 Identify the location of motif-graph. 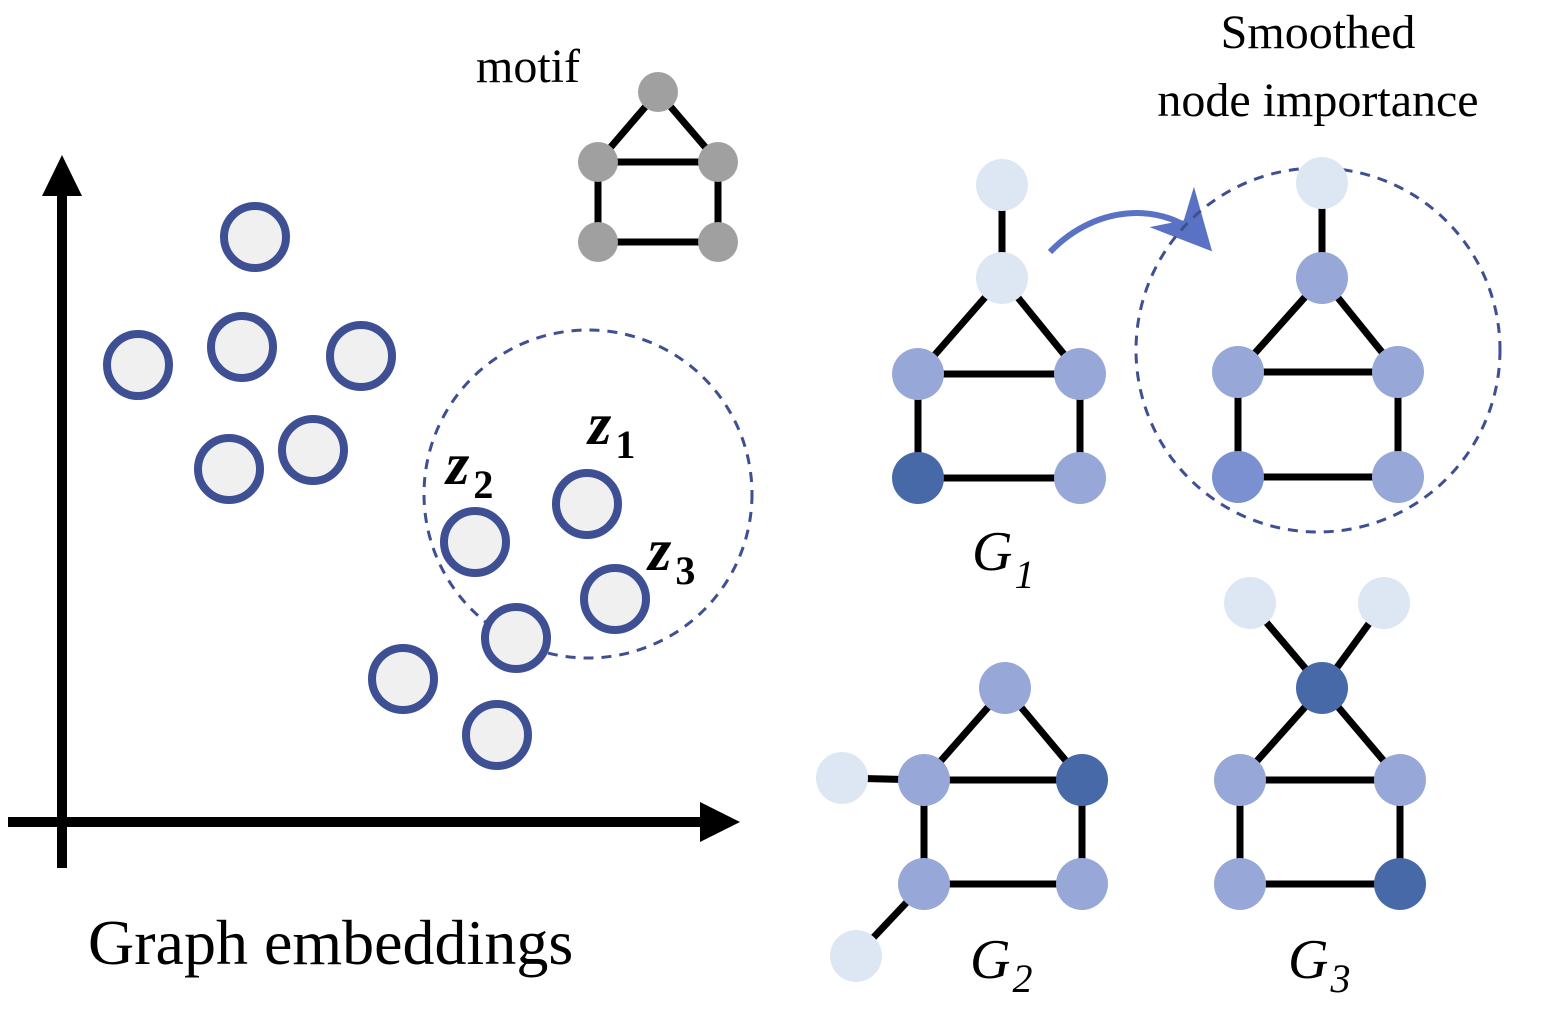
(658, 167).